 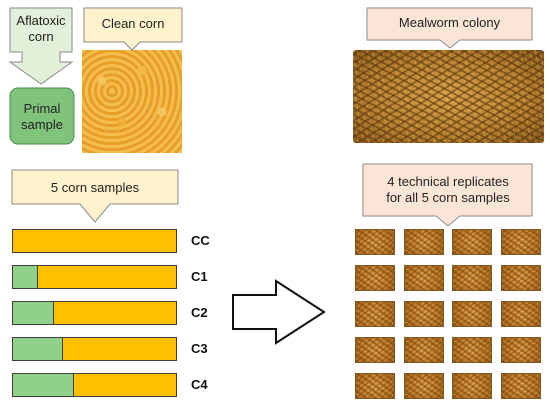 What do you see at coordinates (448, 96) in the screenshot?
I see `mealworm-photo` at bounding box center [448, 96].